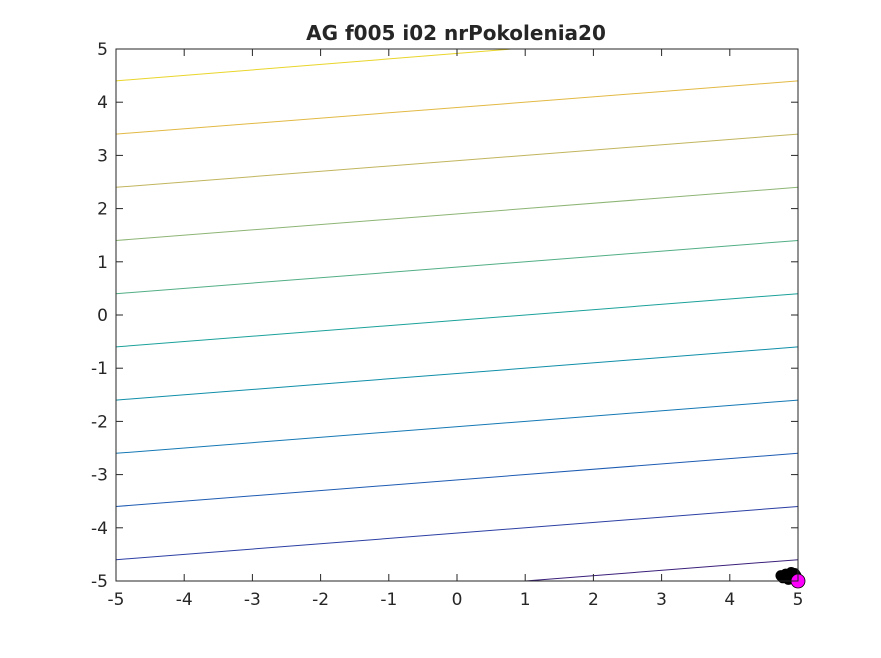 The width and height of the screenshot is (881, 658). What do you see at coordinates (661, 600) in the screenshot?
I see `x-tick-label: 3` at bounding box center [661, 600].